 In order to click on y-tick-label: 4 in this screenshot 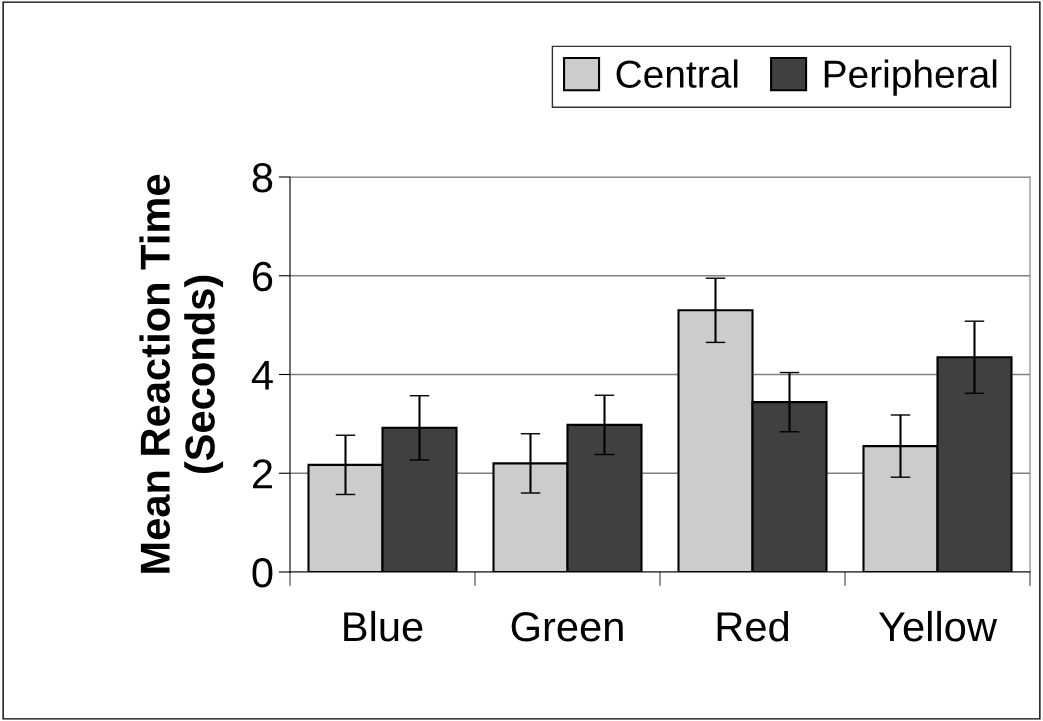, I will do `click(262, 375)`.